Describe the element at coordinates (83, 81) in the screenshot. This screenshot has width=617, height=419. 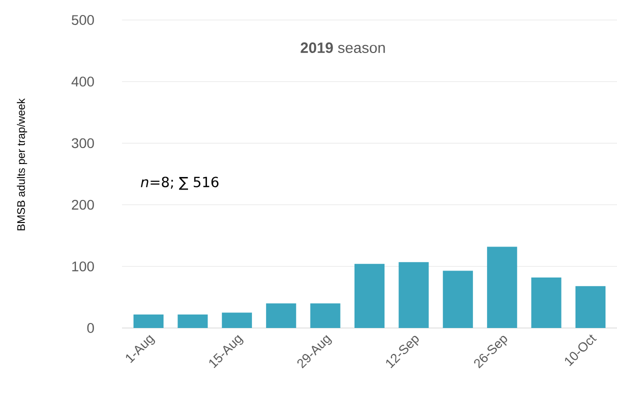
I see `y-tick-label: 400` at that location.